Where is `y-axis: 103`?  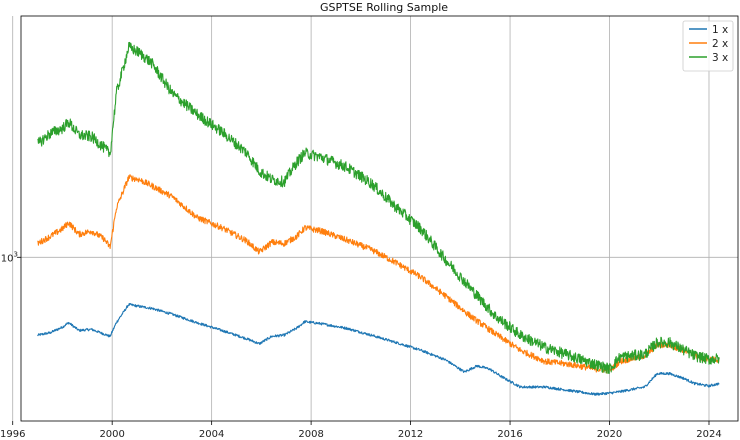
y-axis: 103 is located at coordinates (11, 257).